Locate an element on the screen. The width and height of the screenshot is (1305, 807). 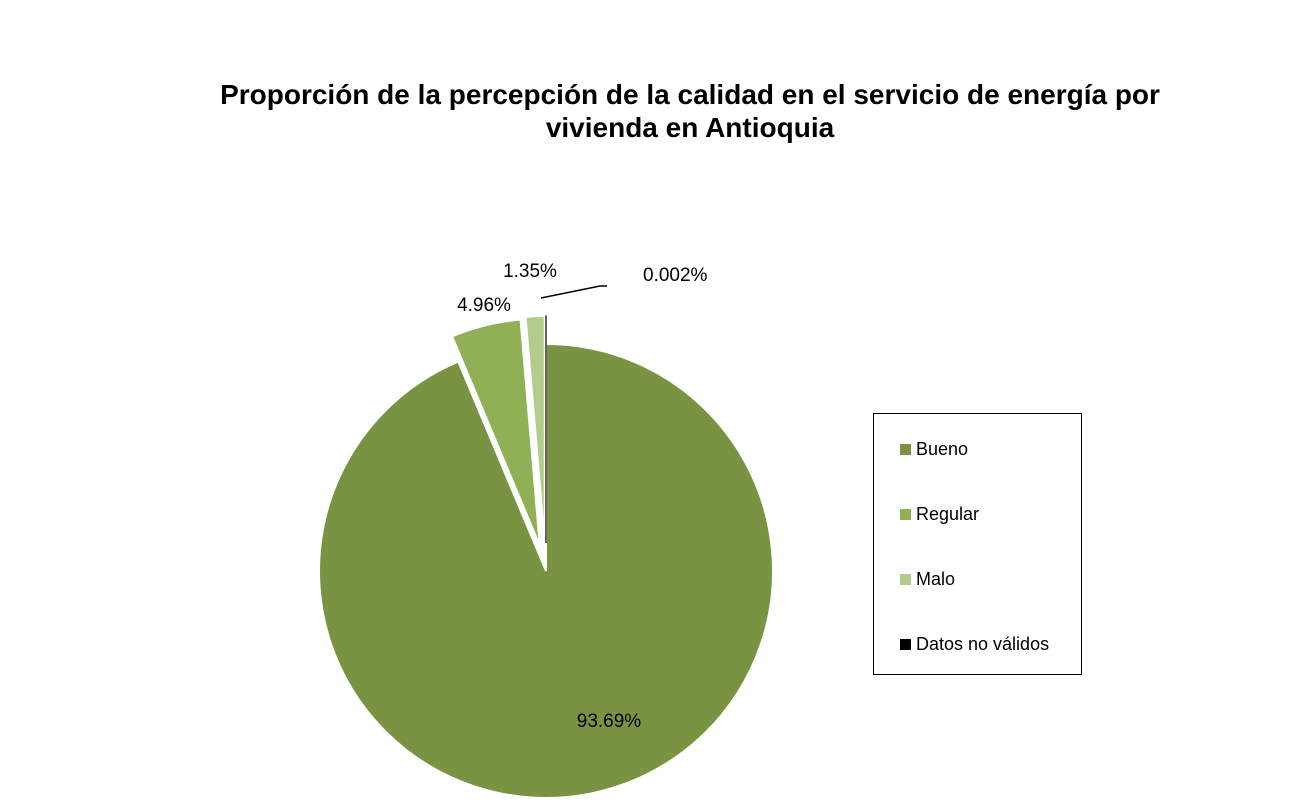
legend-swatch-regular is located at coordinates (905, 514).